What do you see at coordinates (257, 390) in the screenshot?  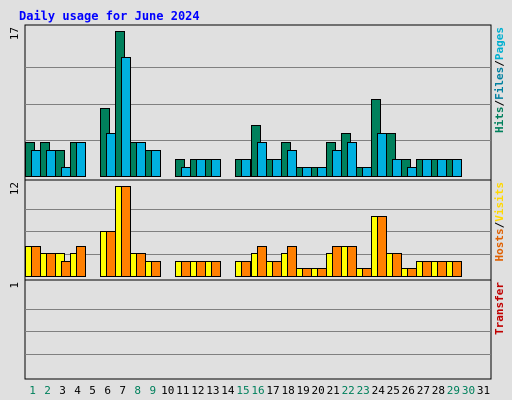 I see `x-tick-label-day-16: 16` at bounding box center [257, 390].